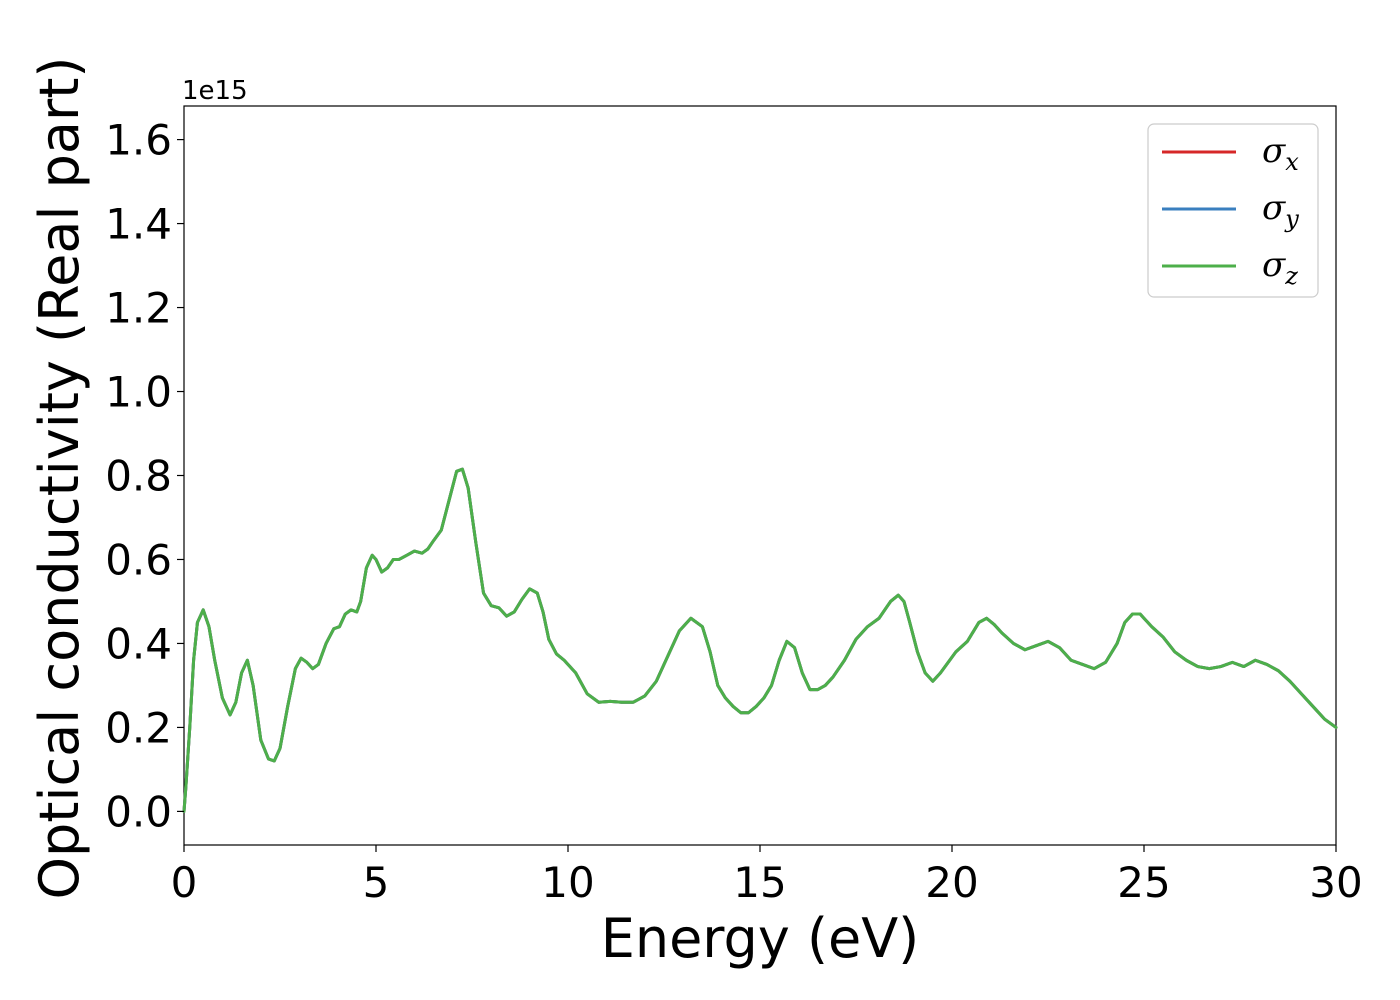 This screenshot has width=1400, height=1000. I want to click on x-tick-label: 25, so click(1143, 882).